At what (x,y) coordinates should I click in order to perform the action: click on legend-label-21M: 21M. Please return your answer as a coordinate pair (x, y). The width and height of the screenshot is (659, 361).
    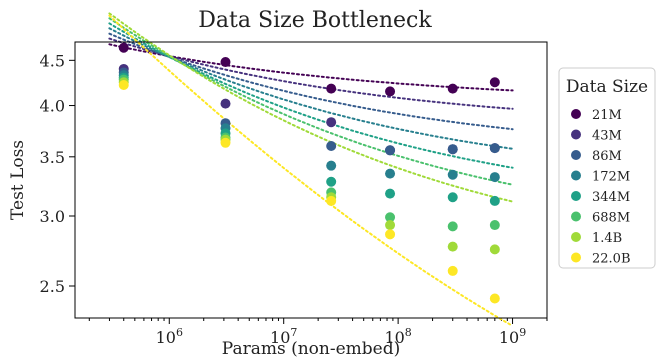
    Looking at the image, I should click on (607, 115).